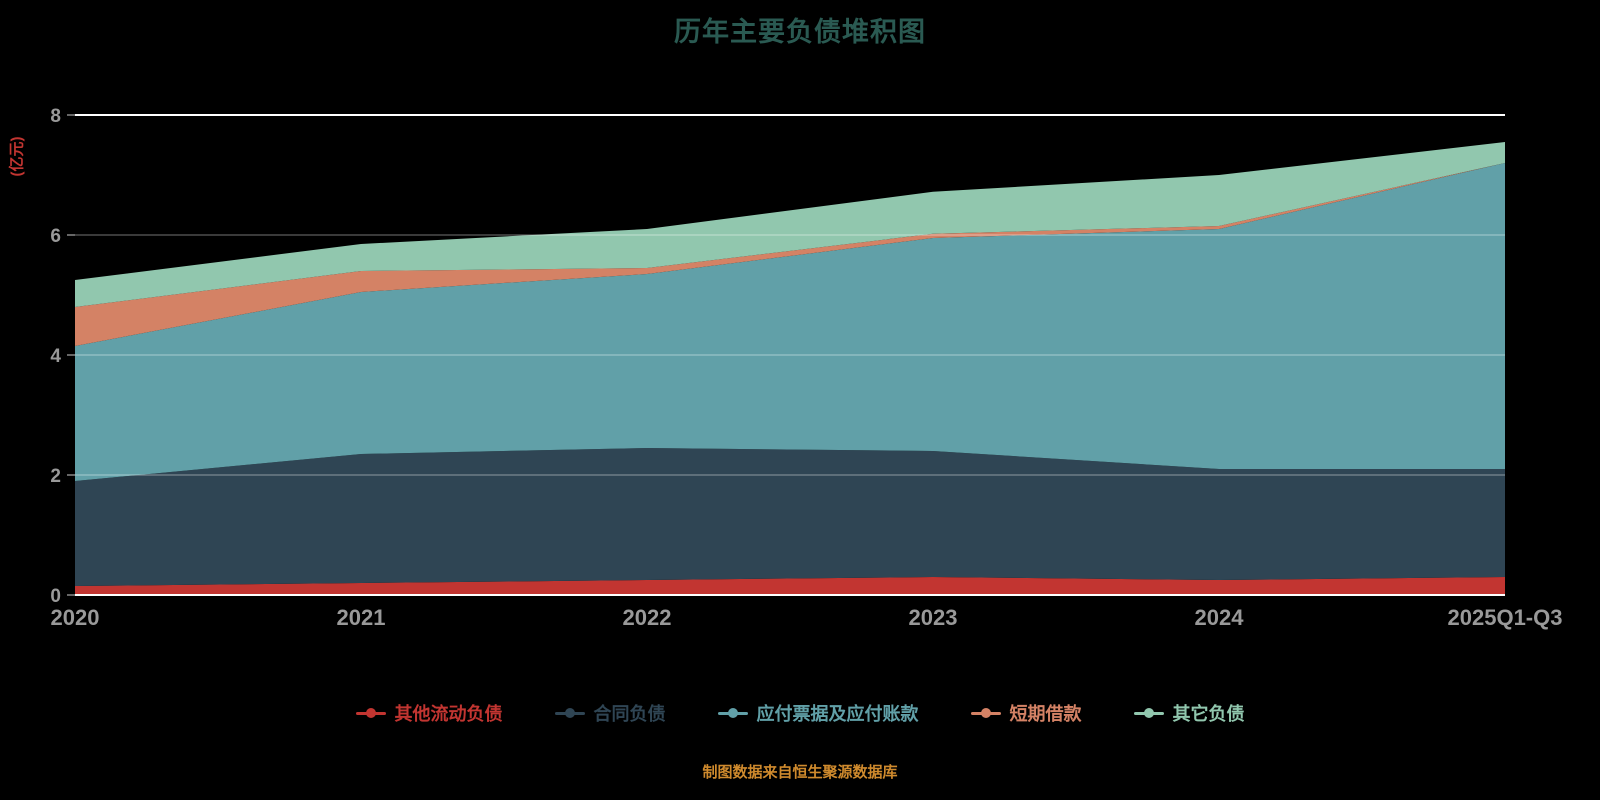  I want to click on y-tick-label: 2, so click(55, 476).